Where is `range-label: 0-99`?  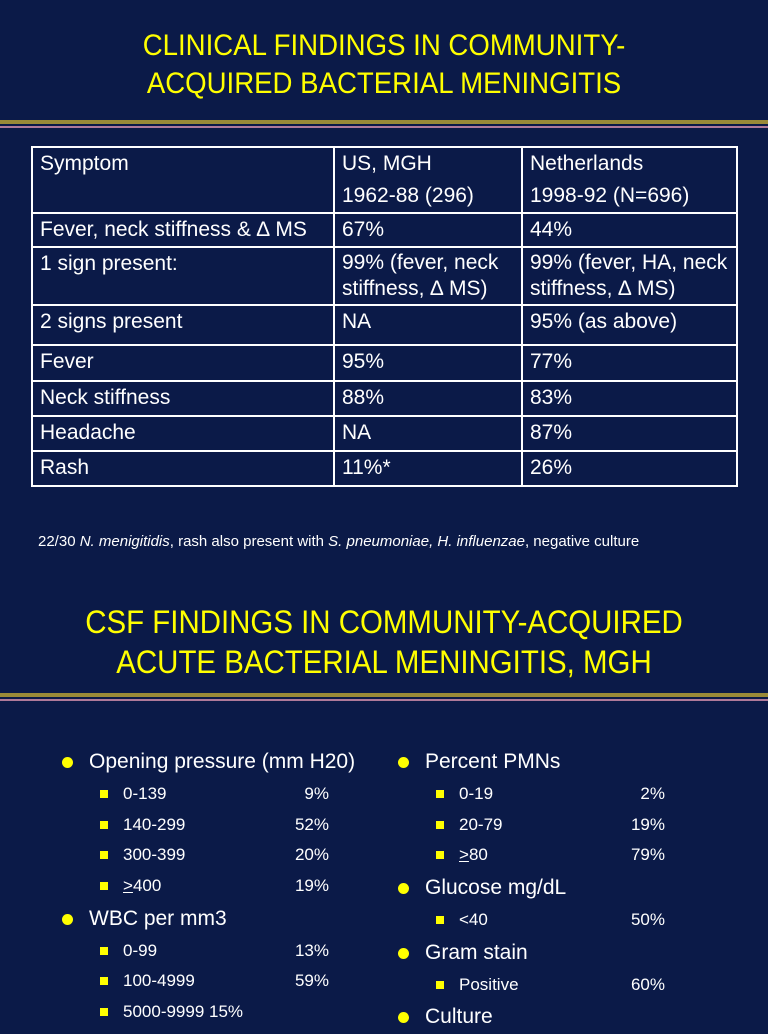 range-label: 0-99 is located at coordinates (140, 950).